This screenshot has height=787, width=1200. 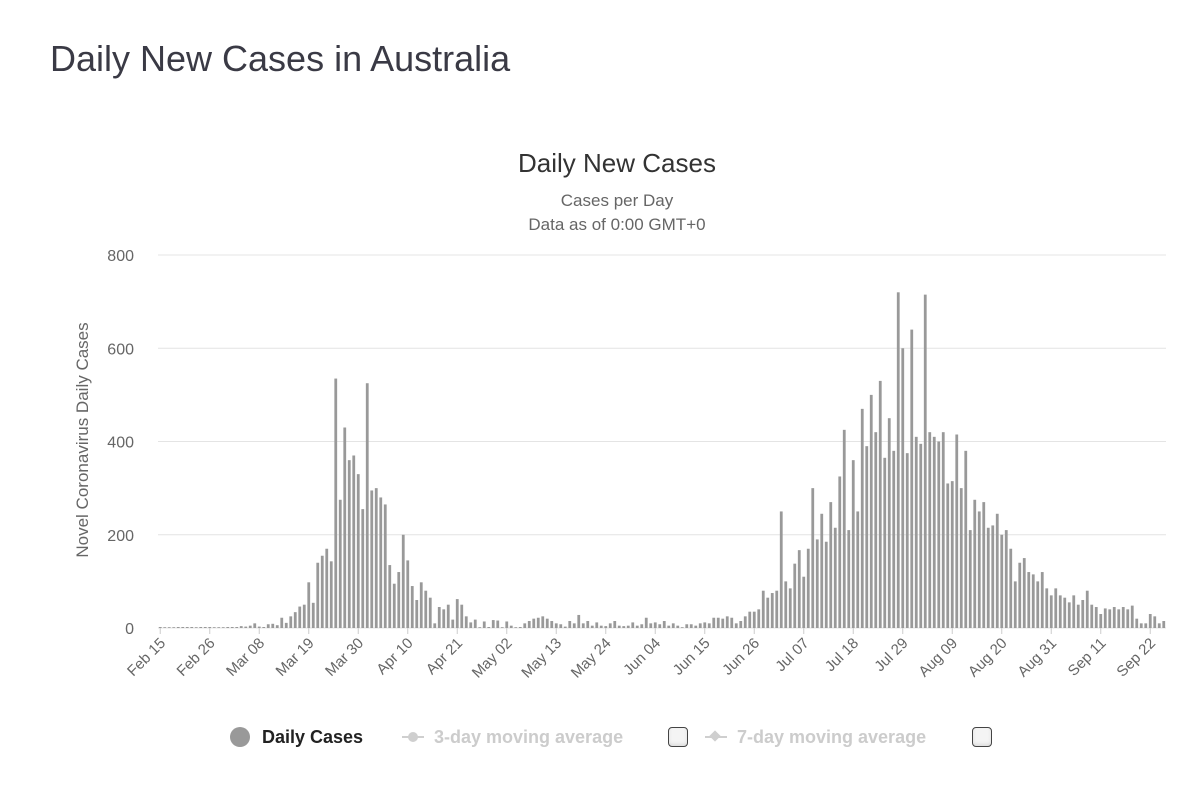 I want to click on legend-daily-cases: Daily Cases, so click(x=296, y=737).